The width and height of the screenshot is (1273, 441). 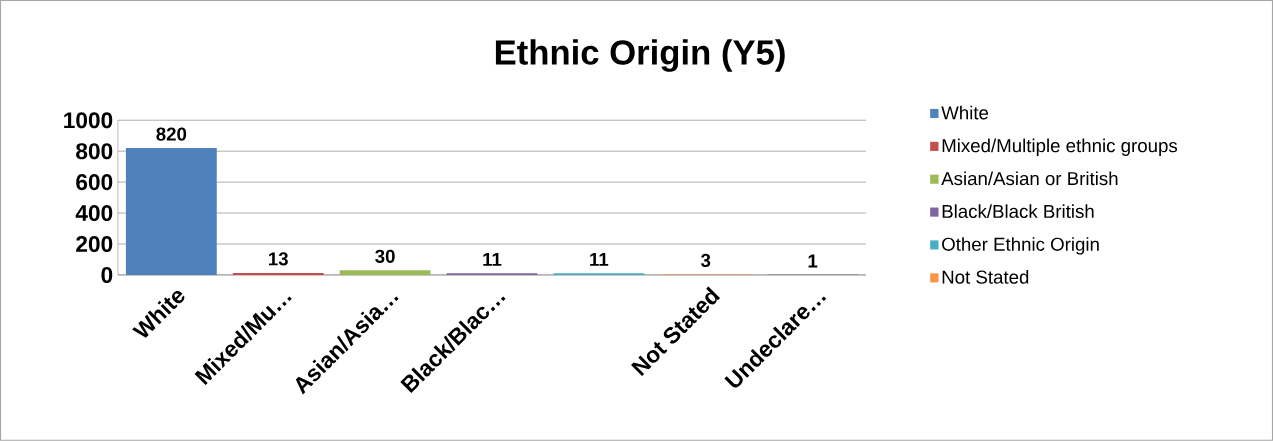 I want to click on data-label: 3, so click(x=705, y=260).